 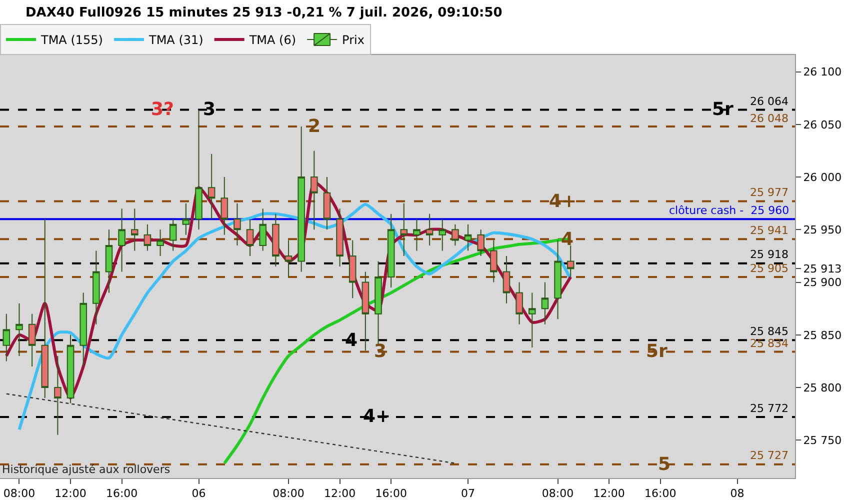 I want to click on annotation: 4, so click(x=351, y=340).